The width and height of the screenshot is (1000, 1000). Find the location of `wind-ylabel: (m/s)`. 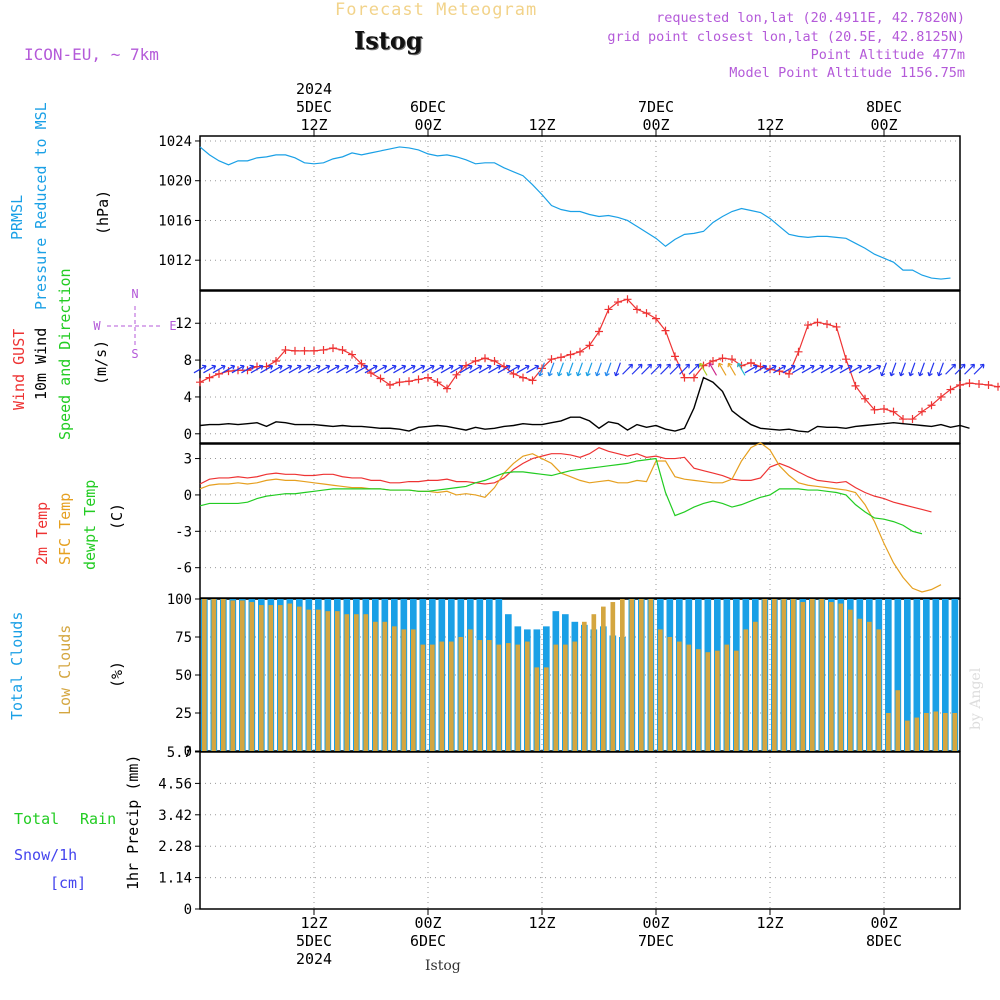

wind-ylabel: (m/s) is located at coordinates (101, 362).